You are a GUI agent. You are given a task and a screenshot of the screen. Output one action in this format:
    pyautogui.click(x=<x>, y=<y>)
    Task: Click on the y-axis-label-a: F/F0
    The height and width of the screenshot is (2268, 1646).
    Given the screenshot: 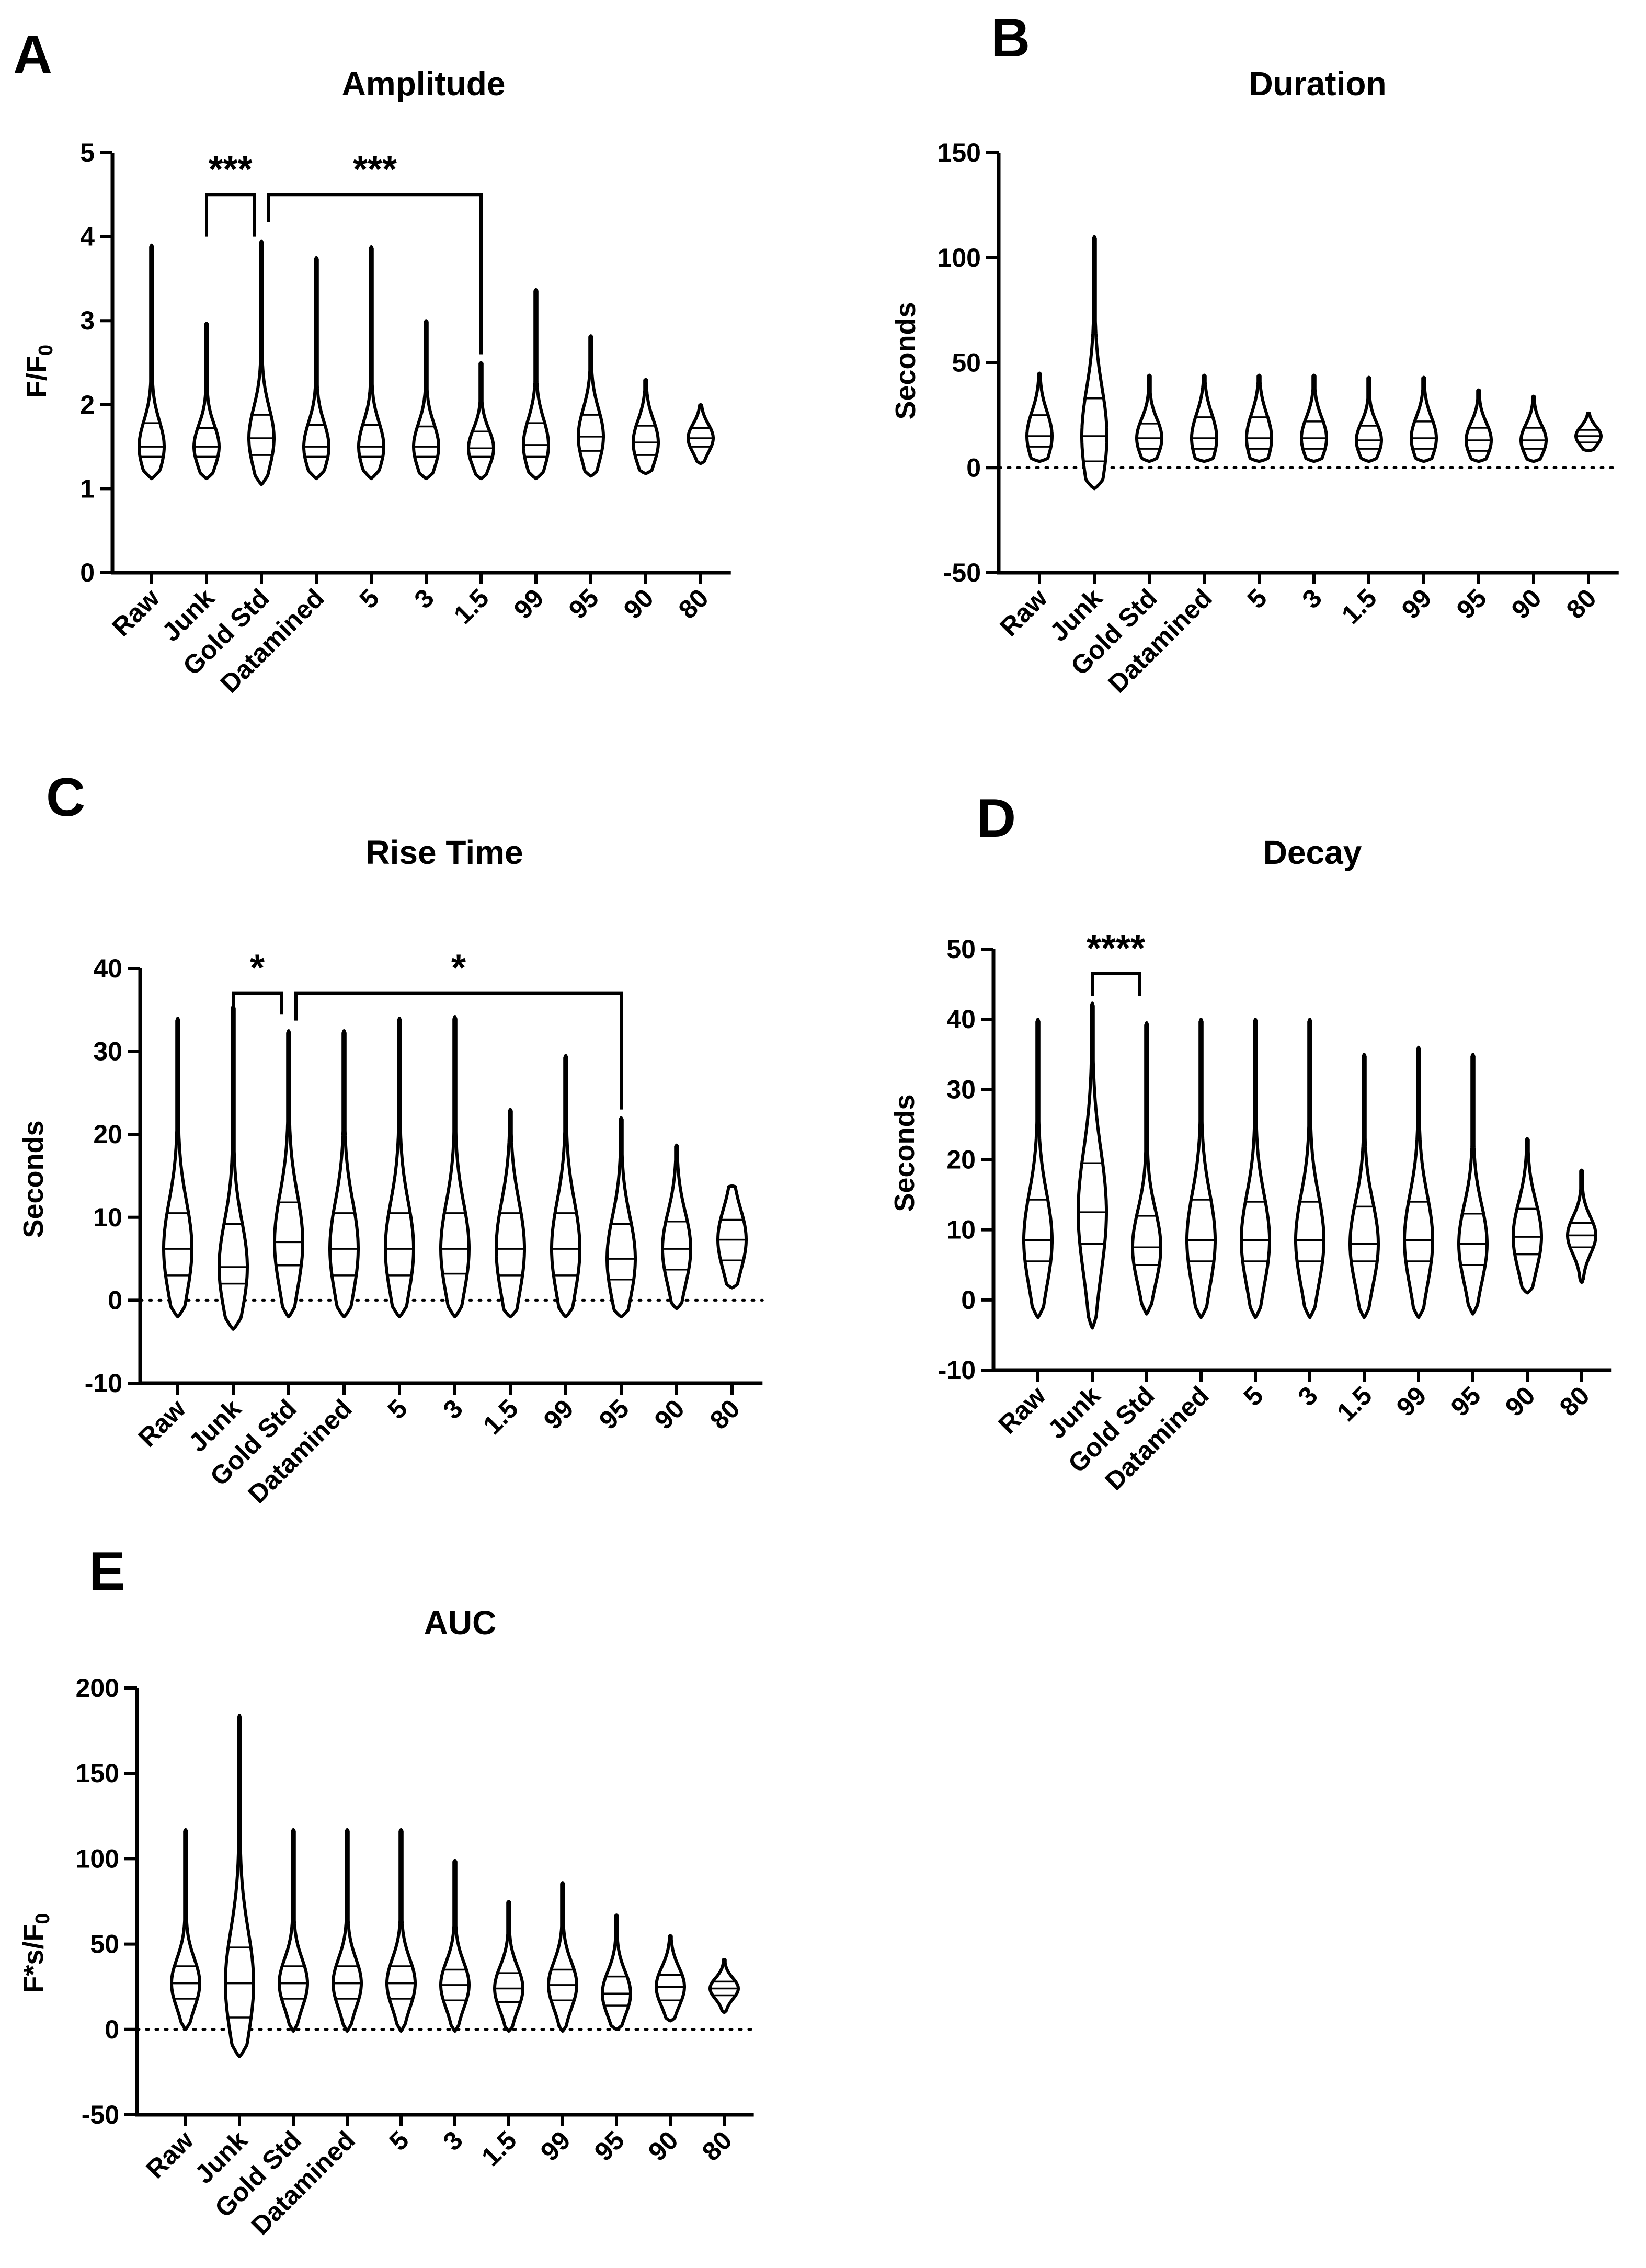 What is the action you would take?
    pyautogui.click(x=39, y=371)
    